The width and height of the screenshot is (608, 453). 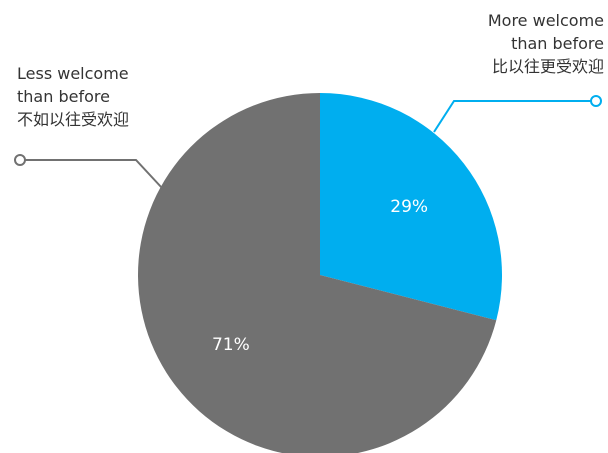 I want to click on slice-value-label: 29%, so click(x=409, y=207).